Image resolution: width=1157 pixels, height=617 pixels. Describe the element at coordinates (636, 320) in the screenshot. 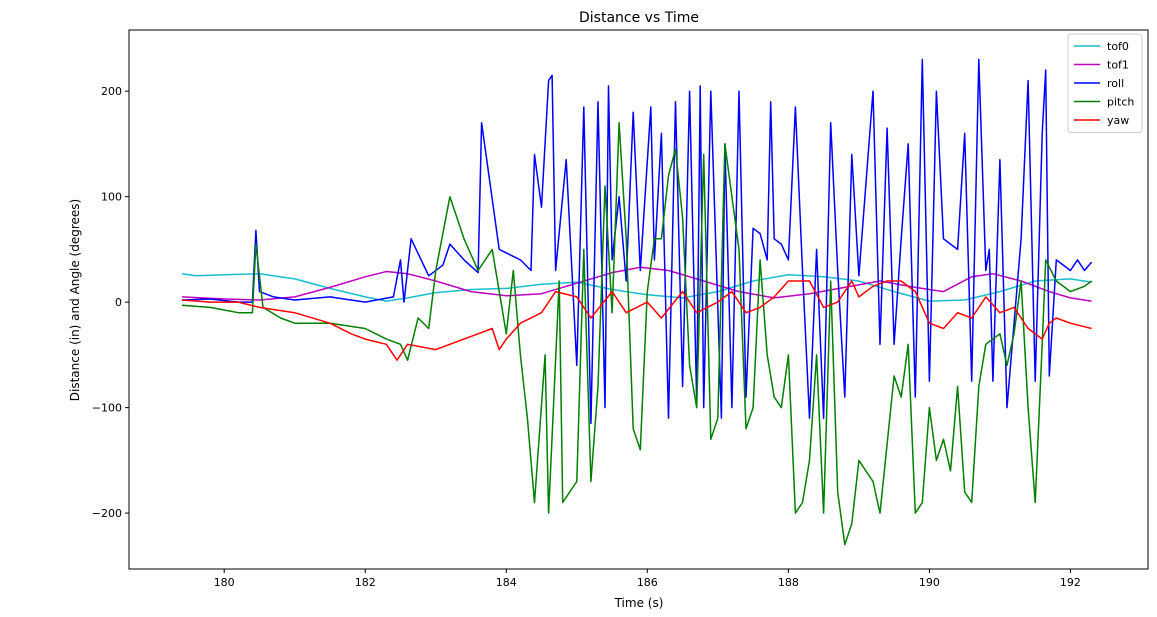

I see `series-line-yaw` at that location.